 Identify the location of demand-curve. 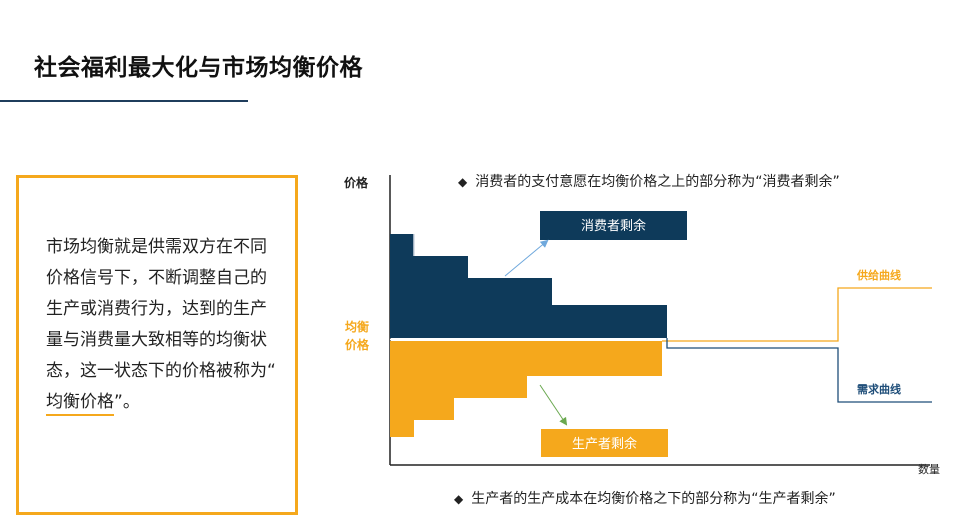
(799, 370).